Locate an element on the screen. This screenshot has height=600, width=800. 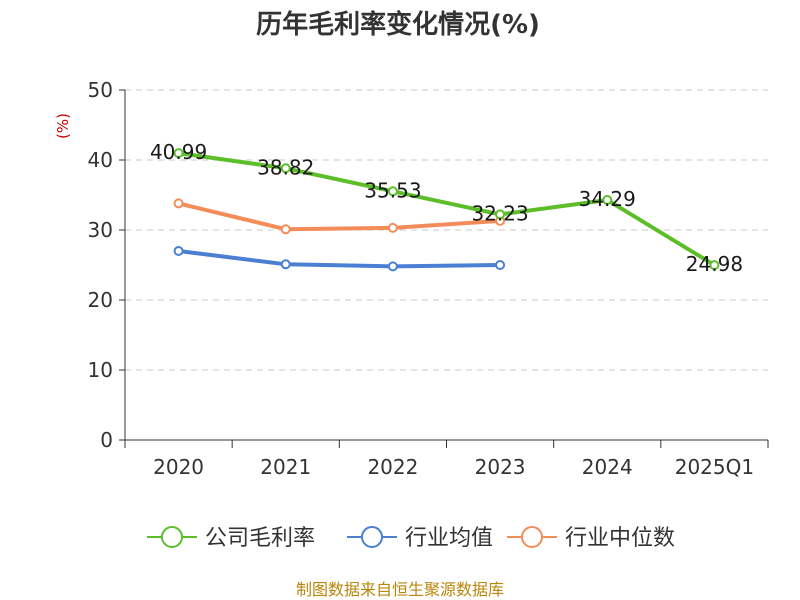
x-tick-label: 2021 is located at coordinates (285, 467).